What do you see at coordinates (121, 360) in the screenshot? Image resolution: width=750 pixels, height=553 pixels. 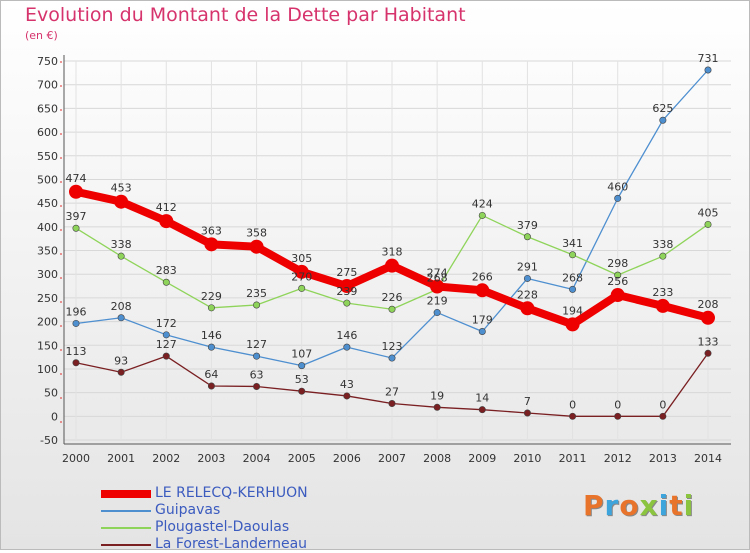 I see `data-label-la-forest-landerneau: 93` at bounding box center [121, 360].